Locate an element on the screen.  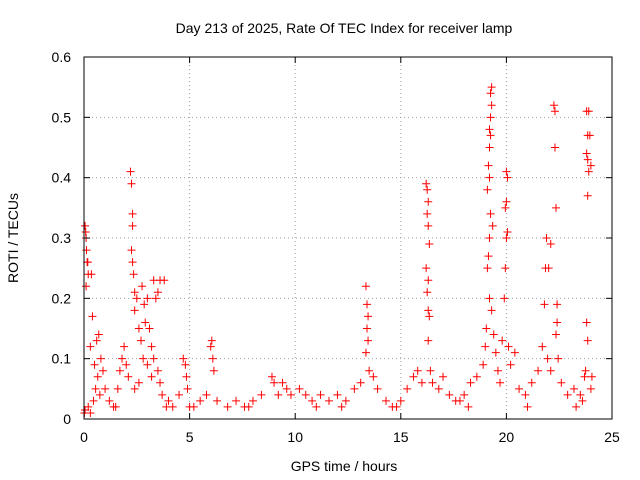
y-tick-label: 0.4 is located at coordinates (62, 178).